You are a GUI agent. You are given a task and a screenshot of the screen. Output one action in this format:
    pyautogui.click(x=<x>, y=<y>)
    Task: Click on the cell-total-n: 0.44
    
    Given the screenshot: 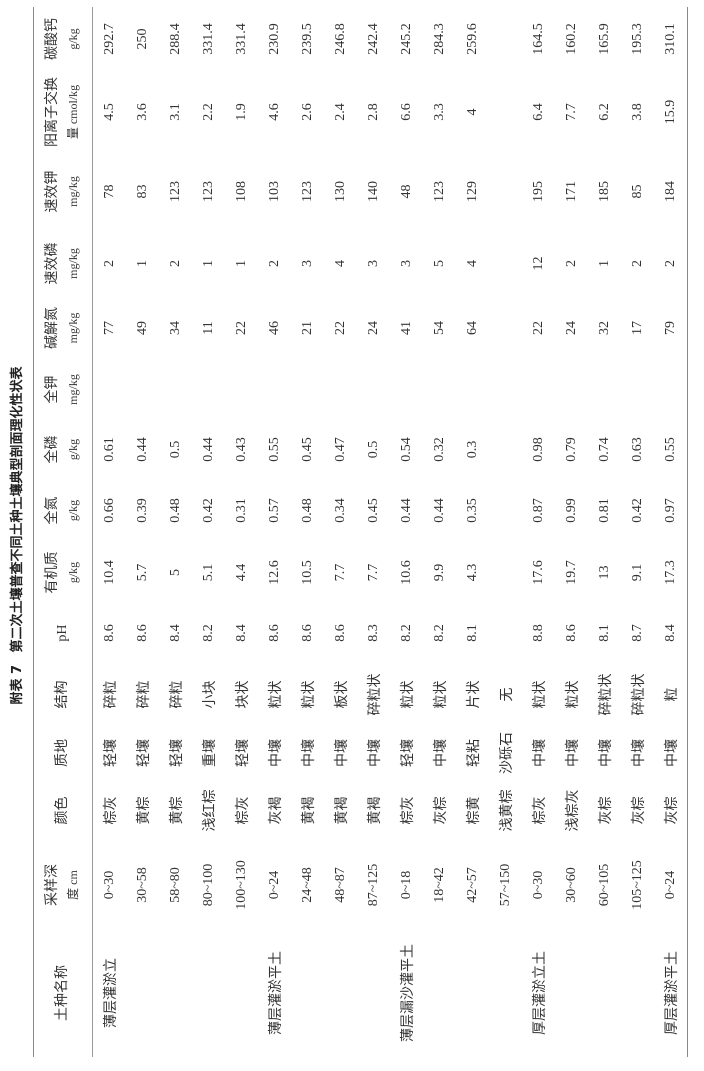 What is the action you would take?
    pyautogui.click(x=439, y=510)
    